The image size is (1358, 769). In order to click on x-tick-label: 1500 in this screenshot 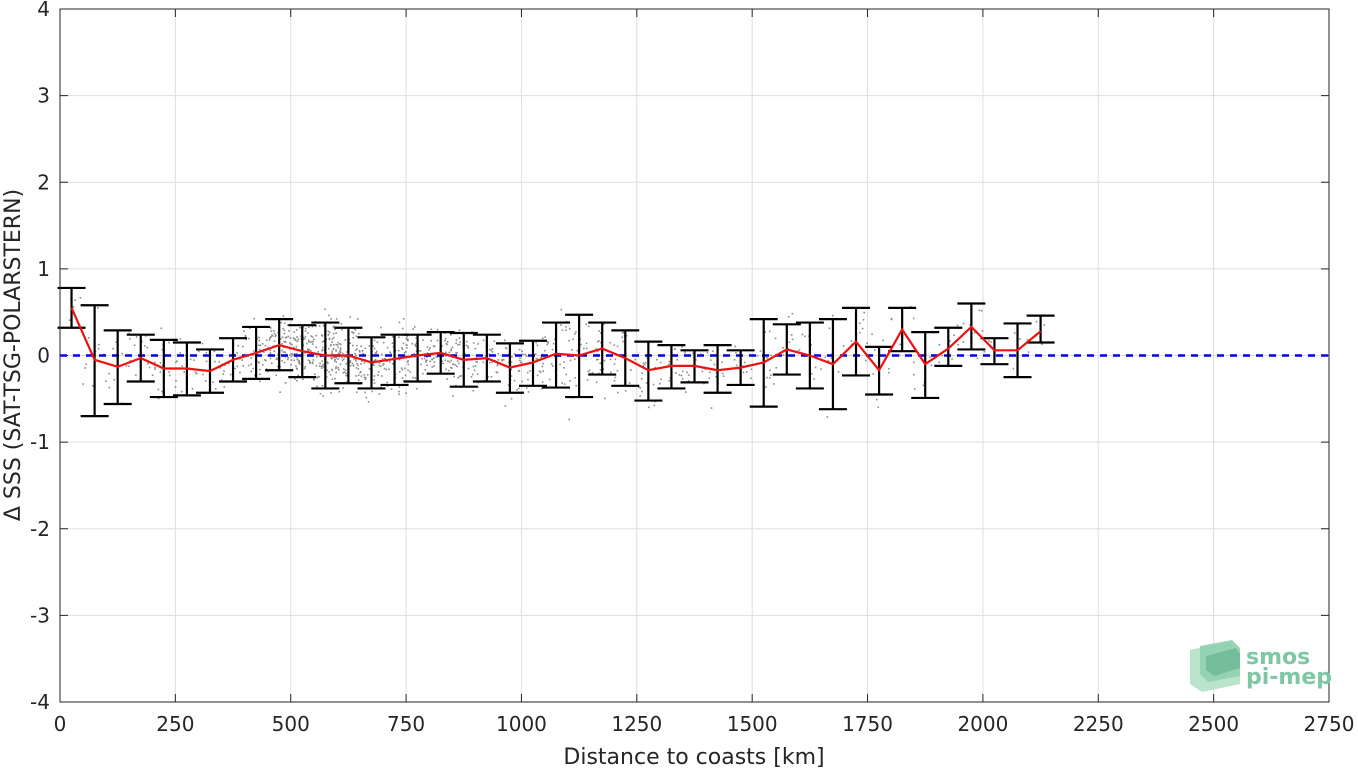, I will do `click(752, 724)`.